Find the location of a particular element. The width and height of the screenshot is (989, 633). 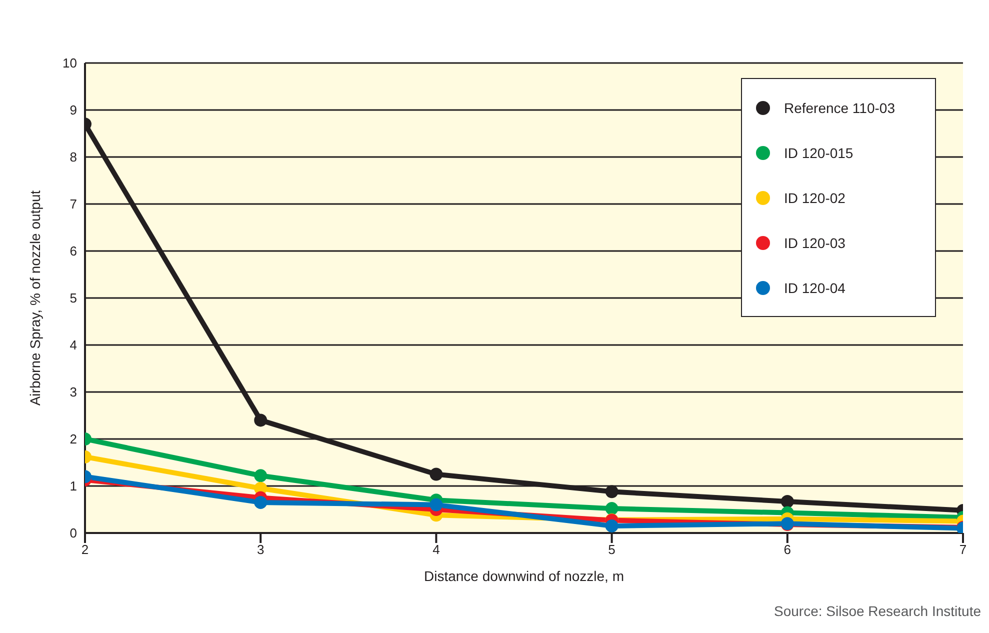

x-axis-title: Distance downwind of nozzle, m is located at coordinates (524, 576).